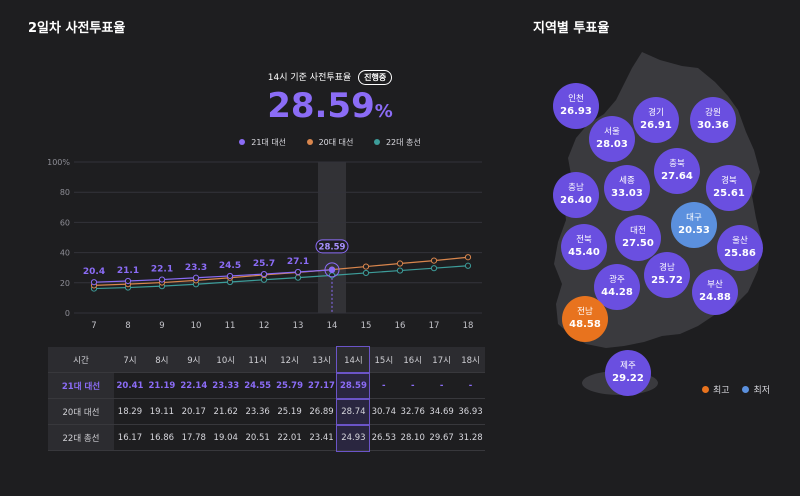 The image size is (800, 496). What do you see at coordinates (161, 385) in the screenshot?
I see `table-cell: 21.19` at bounding box center [161, 385].